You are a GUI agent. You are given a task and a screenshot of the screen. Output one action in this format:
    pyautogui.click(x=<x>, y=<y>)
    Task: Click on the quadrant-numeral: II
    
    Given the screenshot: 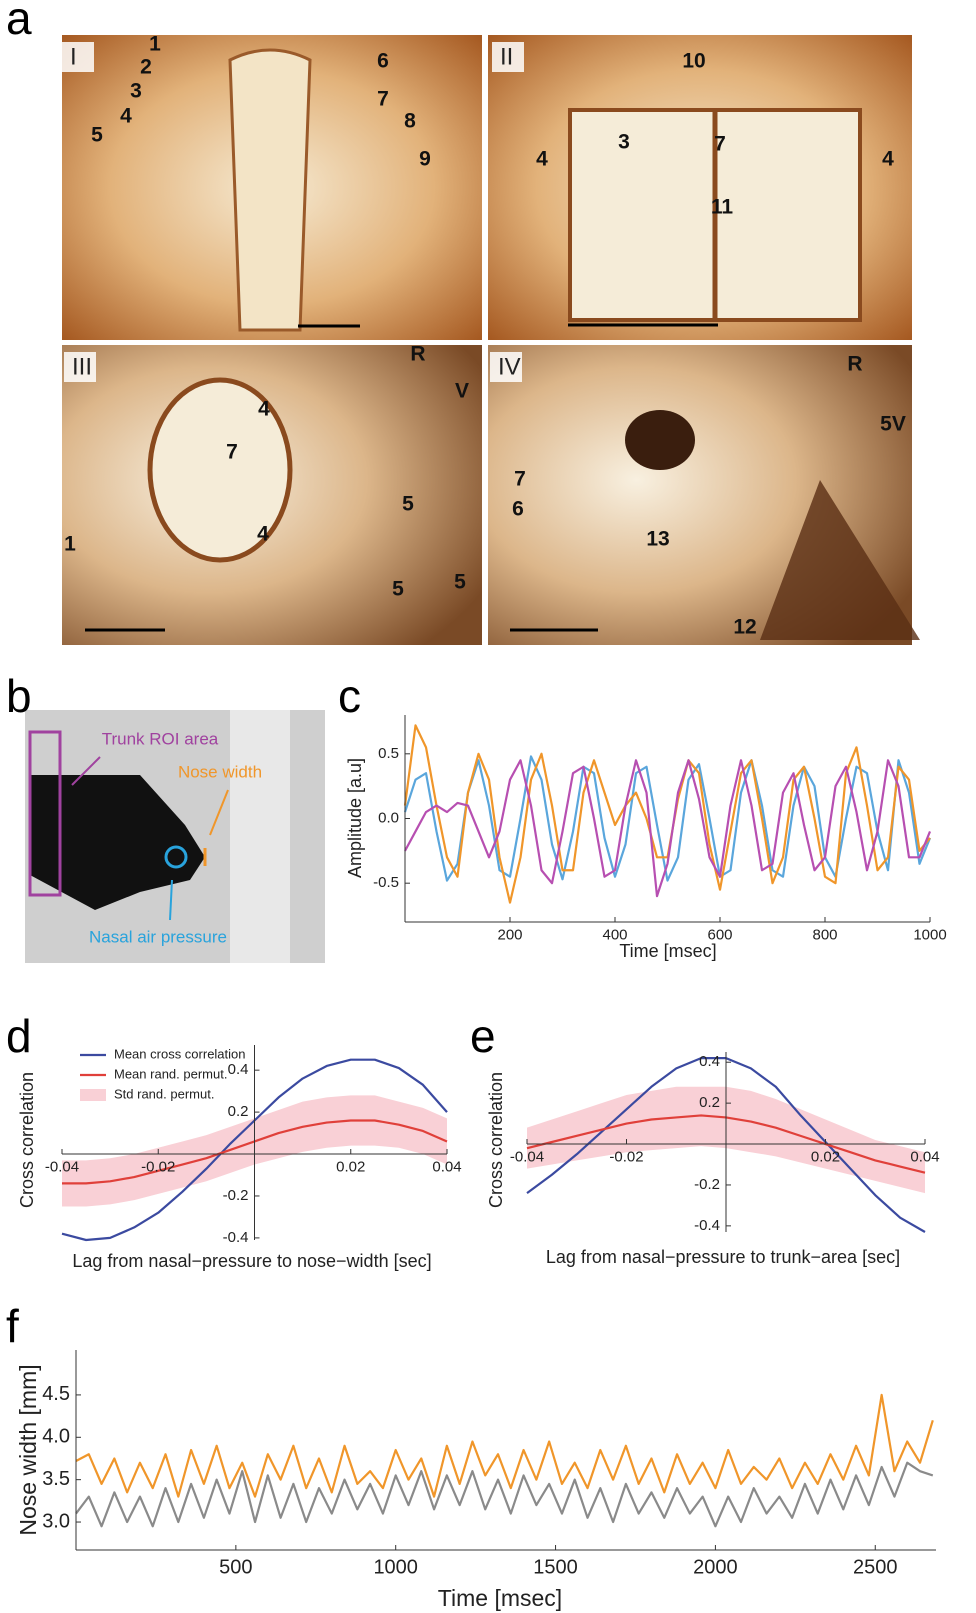 What is the action you would take?
    pyautogui.click(x=506, y=56)
    